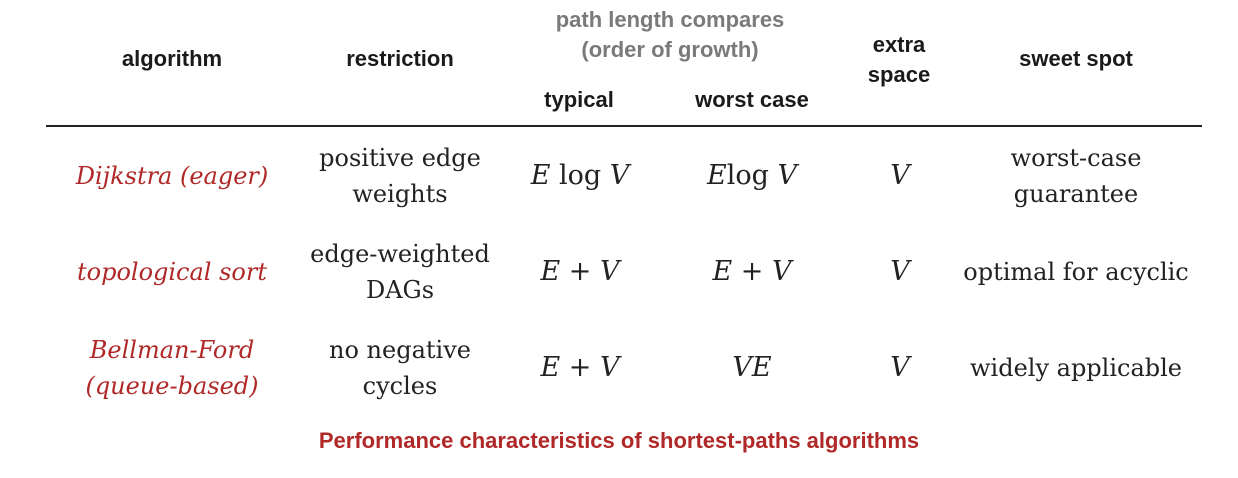 The image size is (1238, 478). Describe the element at coordinates (752, 175) in the screenshot. I see `row1-worst: Elog V` at that location.